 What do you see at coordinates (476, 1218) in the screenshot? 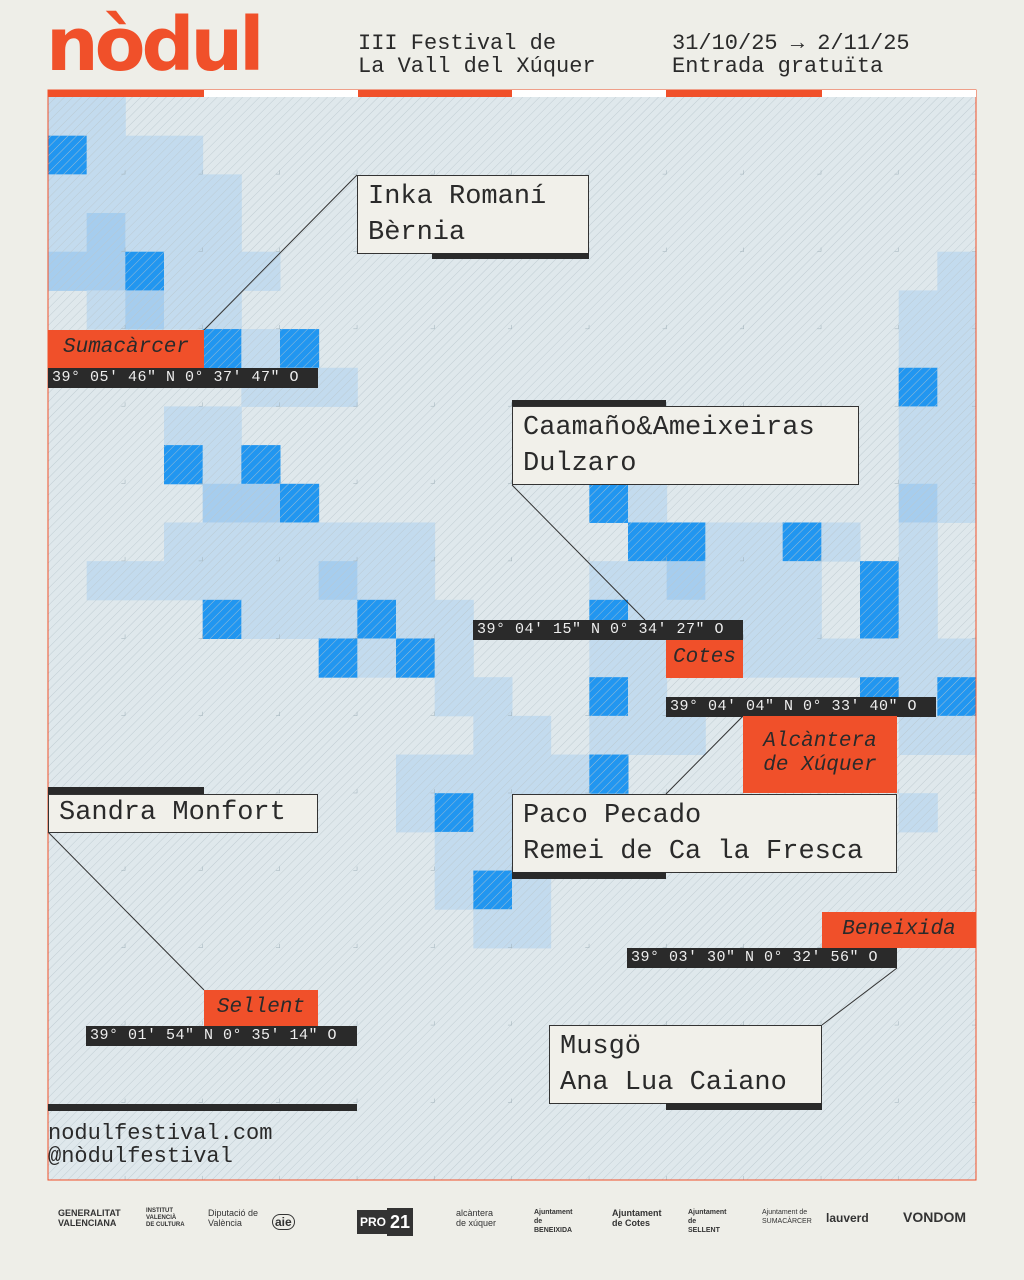
I see `sponsor: alcàntera de xúquer` at bounding box center [476, 1218].